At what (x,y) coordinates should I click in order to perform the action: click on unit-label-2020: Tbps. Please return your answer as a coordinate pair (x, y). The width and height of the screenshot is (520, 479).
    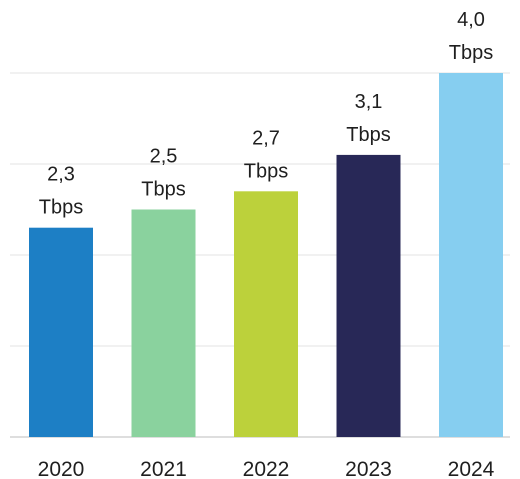
    Looking at the image, I should click on (61, 208).